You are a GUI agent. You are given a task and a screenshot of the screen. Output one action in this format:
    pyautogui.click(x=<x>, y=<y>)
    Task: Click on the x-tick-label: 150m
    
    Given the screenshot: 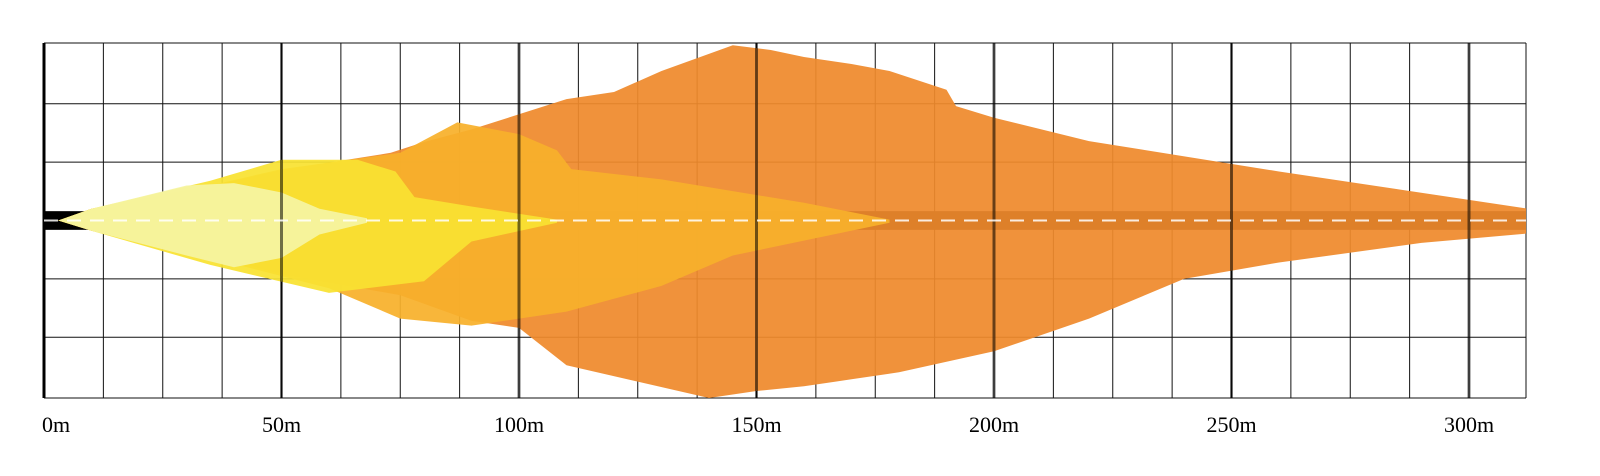 What is the action you would take?
    pyautogui.click(x=756, y=424)
    